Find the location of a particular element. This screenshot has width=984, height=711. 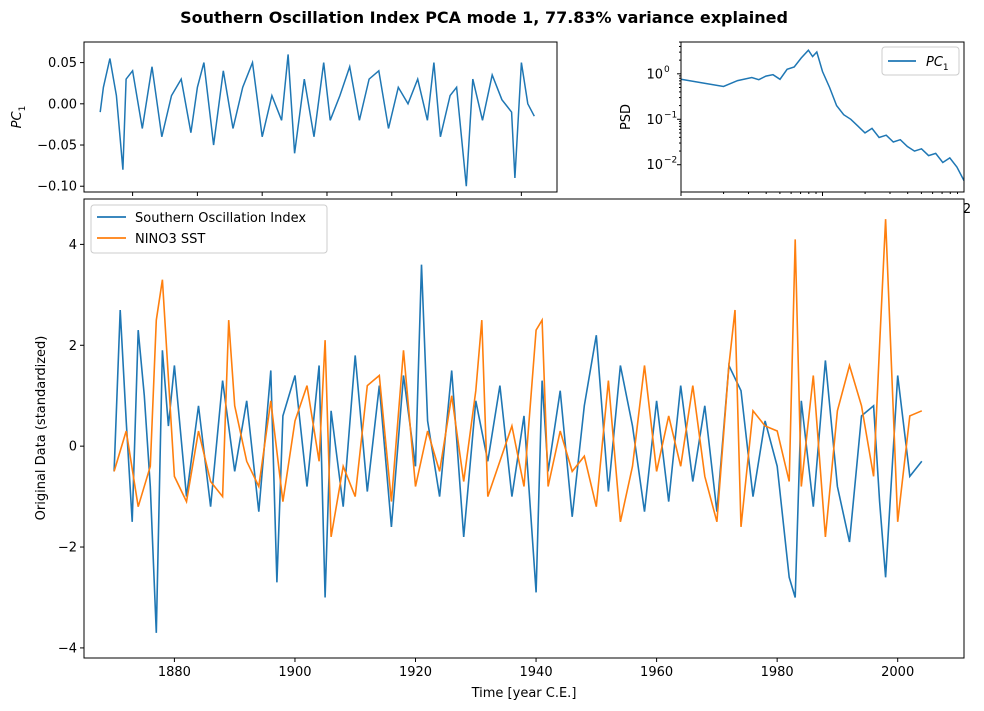

main-legend-label-soi: Southern Oscillation Index is located at coordinates (220, 218).